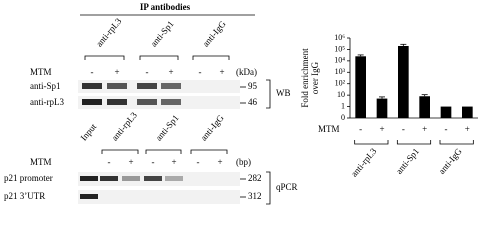 The image size is (500, 240). I want to click on y-tick-label: 10², so click(340, 83).